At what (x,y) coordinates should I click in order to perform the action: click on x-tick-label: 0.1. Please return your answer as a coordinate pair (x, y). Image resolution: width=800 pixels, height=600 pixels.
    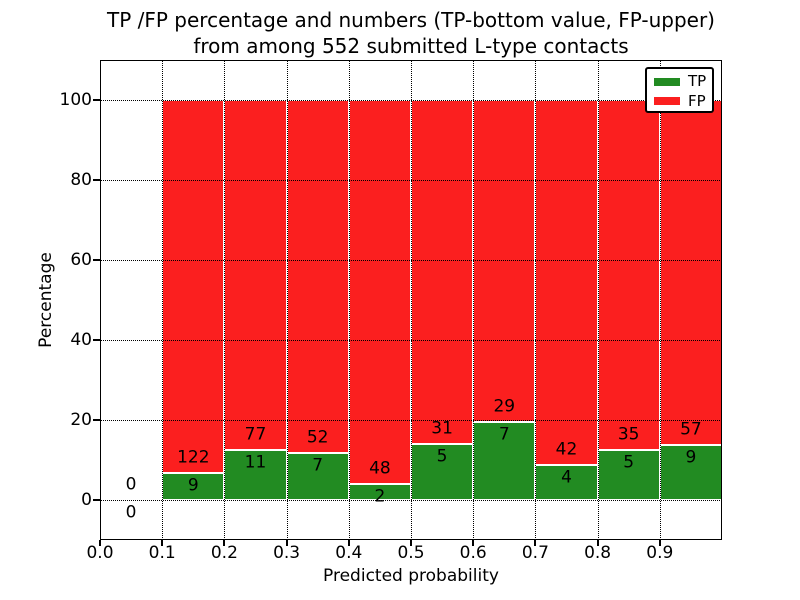
    Looking at the image, I should click on (162, 553).